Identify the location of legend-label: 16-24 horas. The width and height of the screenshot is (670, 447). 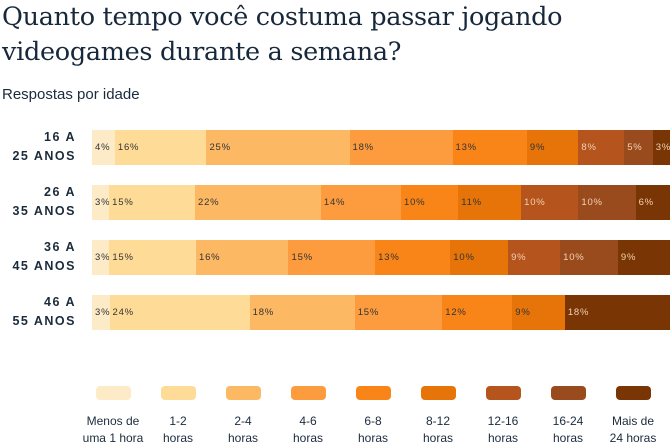
(568, 429).